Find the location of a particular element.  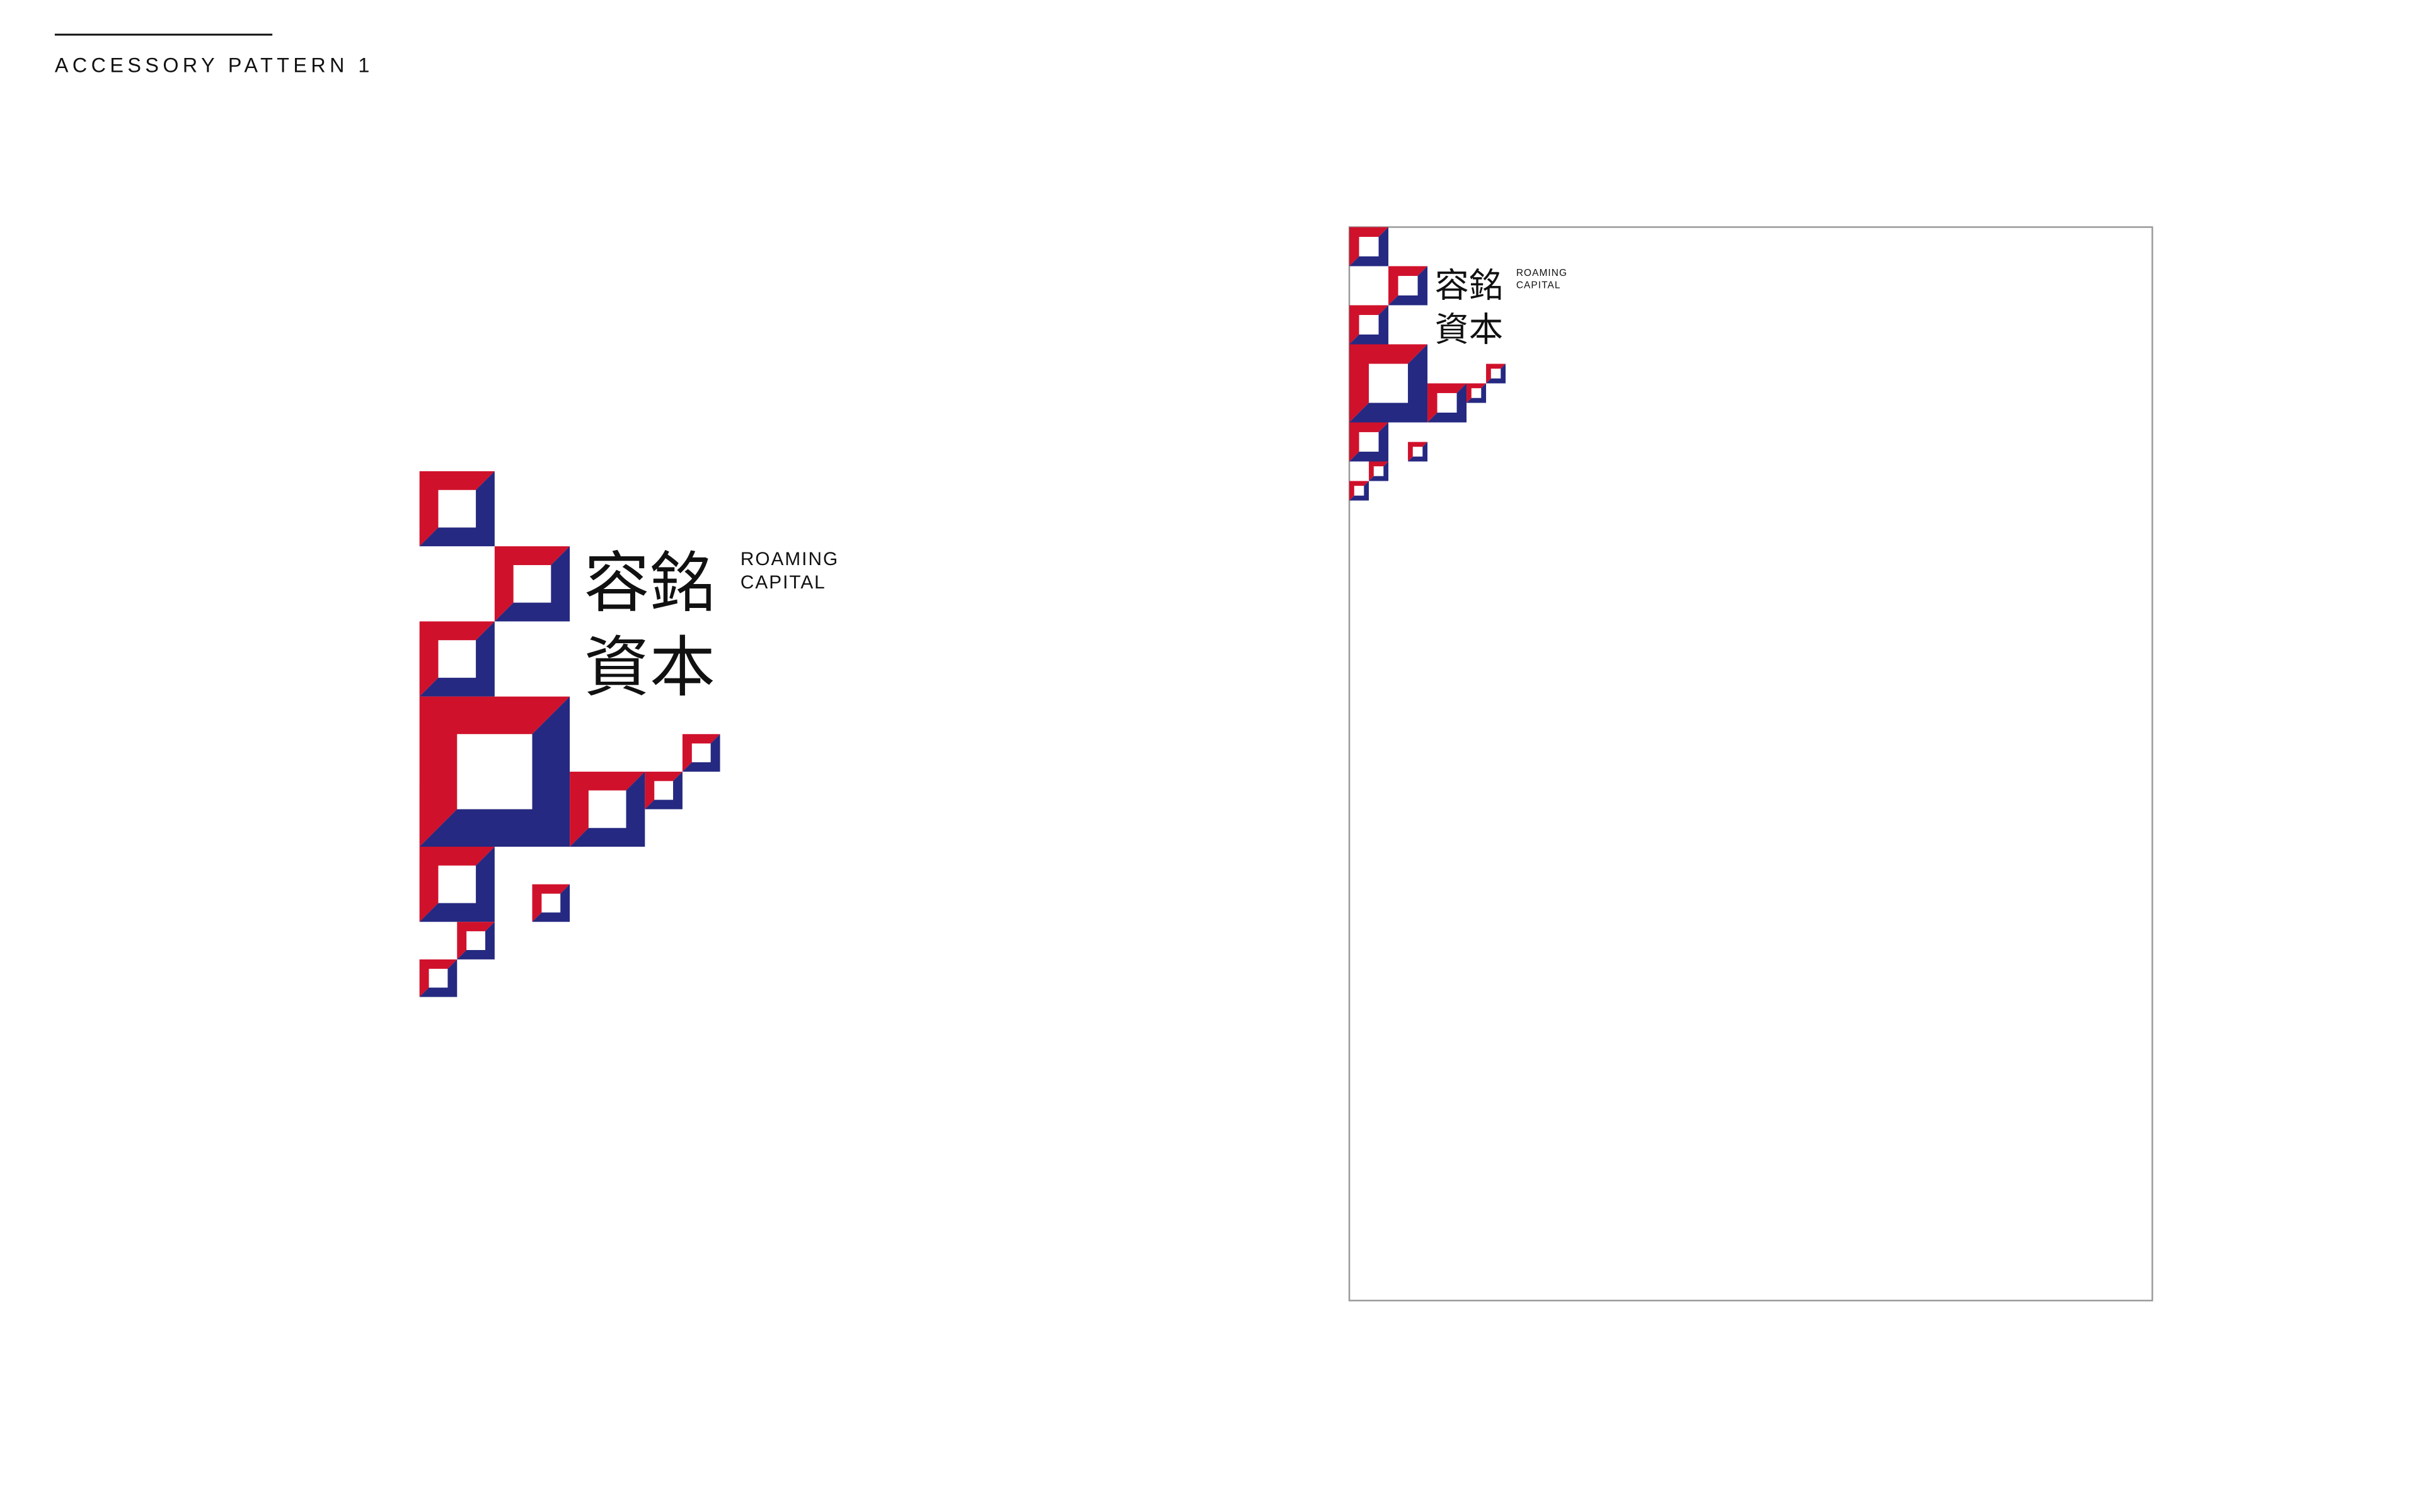

logo-large: 容銘 資本 ROAMING CAPITAL is located at coordinates (629, 734).